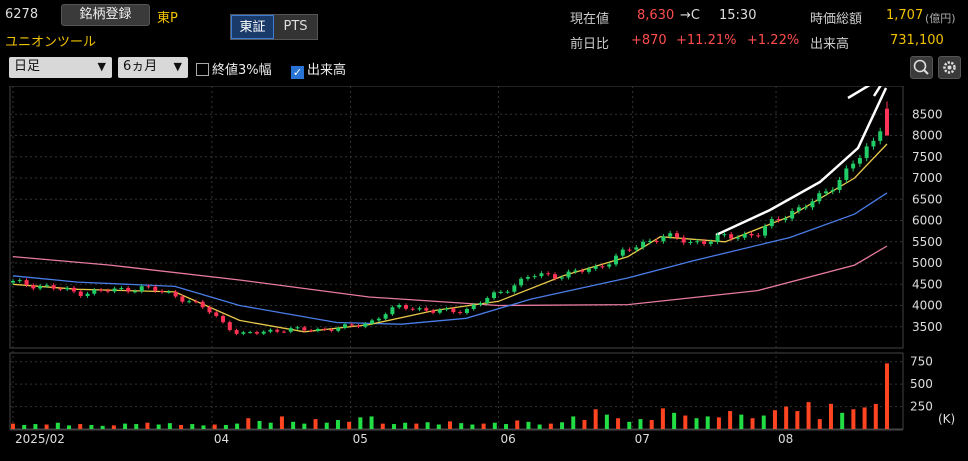 The image size is (968, 461). What do you see at coordinates (221, 439) in the screenshot?
I see `x-tick-label: 04` at bounding box center [221, 439].